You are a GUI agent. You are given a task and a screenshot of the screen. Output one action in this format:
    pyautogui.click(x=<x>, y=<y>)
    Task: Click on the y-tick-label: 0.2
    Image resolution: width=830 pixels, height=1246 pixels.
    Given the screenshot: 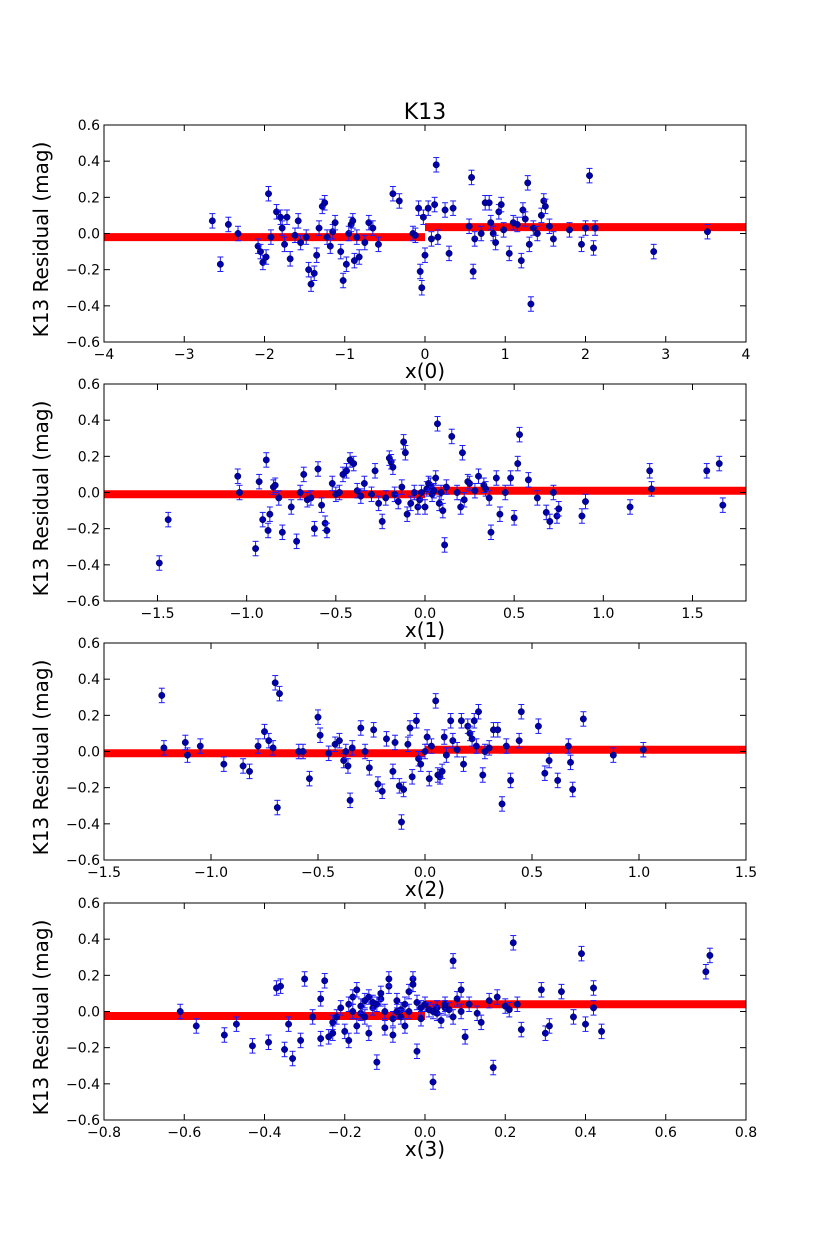 What is the action you would take?
    pyautogui.click(x=89, y=716)
    